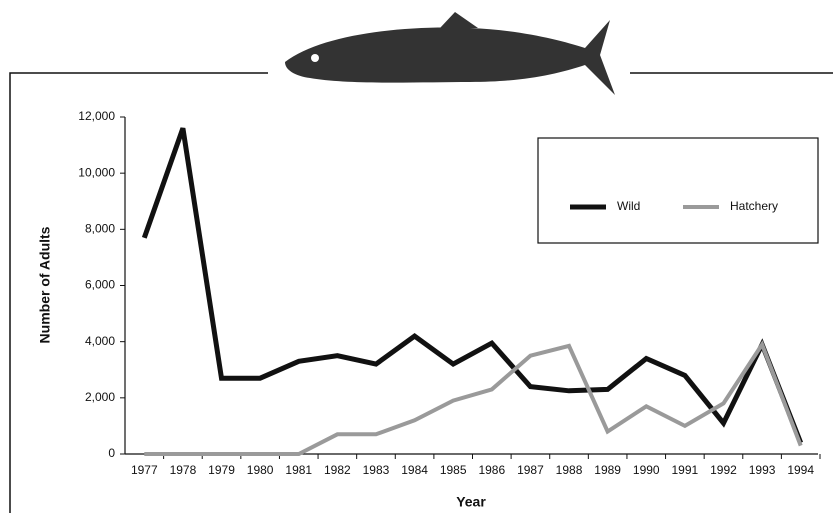 The image size is (833, 513). I want to click on x-axis-title: Year, so click(471, 502).